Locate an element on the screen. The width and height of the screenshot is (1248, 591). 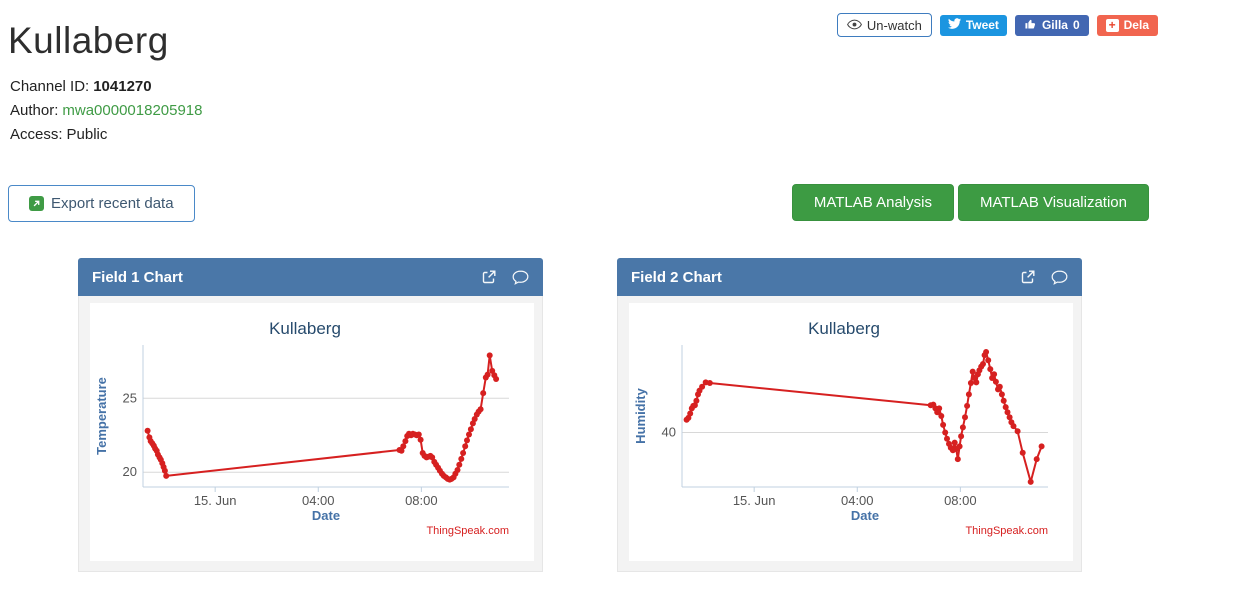
author-link: mwa0000018205918 is located at coordinates (132, 110).